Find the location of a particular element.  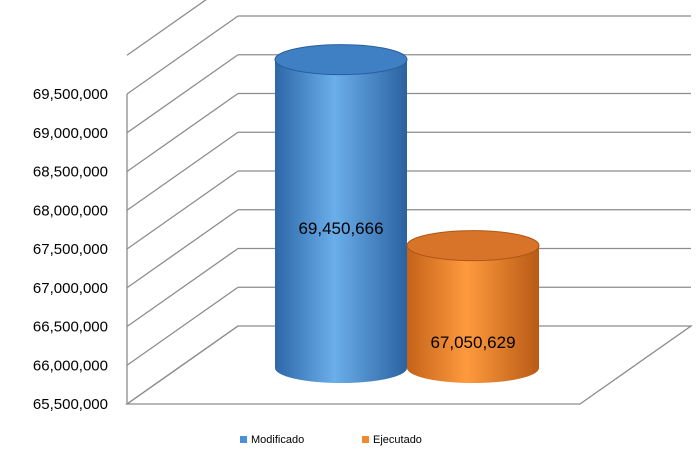

data-label: 67,050,629 is located at coordinates (472, 342).